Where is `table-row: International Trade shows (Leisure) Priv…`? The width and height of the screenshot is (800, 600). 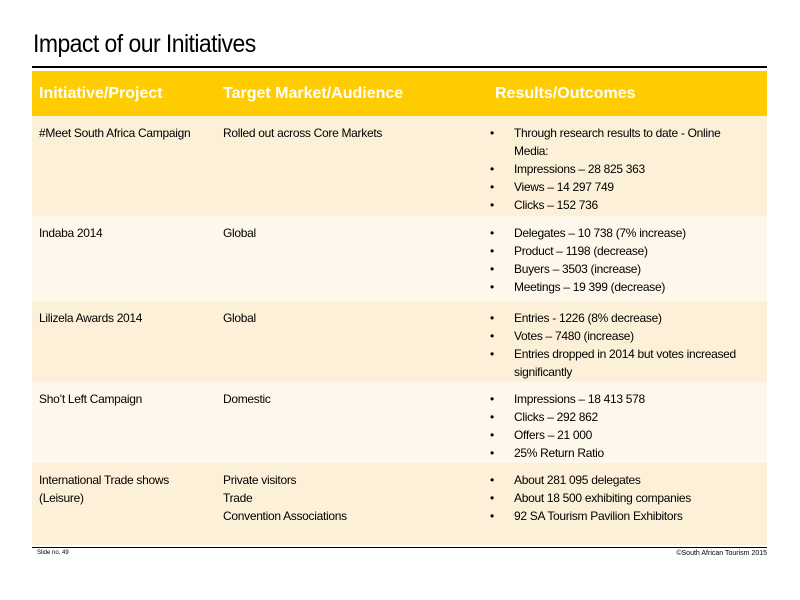
table-row: International Trade shows (Leisure) Priv… is located at coordinates (399, 504).